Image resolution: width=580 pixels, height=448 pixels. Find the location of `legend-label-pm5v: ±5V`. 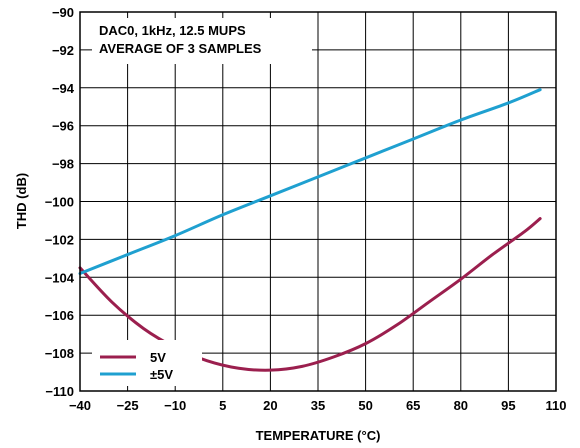

legend-label-pm5v: ±5V is located at coordinates (161, 374).